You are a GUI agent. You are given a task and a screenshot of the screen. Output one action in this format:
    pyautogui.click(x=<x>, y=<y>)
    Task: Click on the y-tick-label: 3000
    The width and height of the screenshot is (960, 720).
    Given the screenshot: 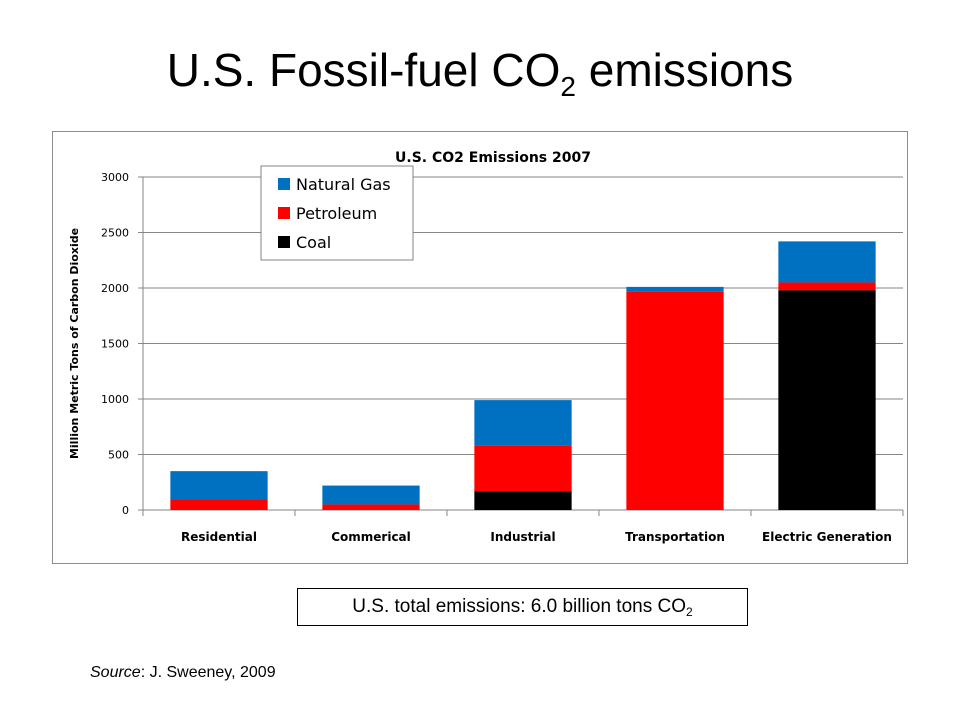 What is the action you would take?
    pyautogui.click(x=115, y=177)
    